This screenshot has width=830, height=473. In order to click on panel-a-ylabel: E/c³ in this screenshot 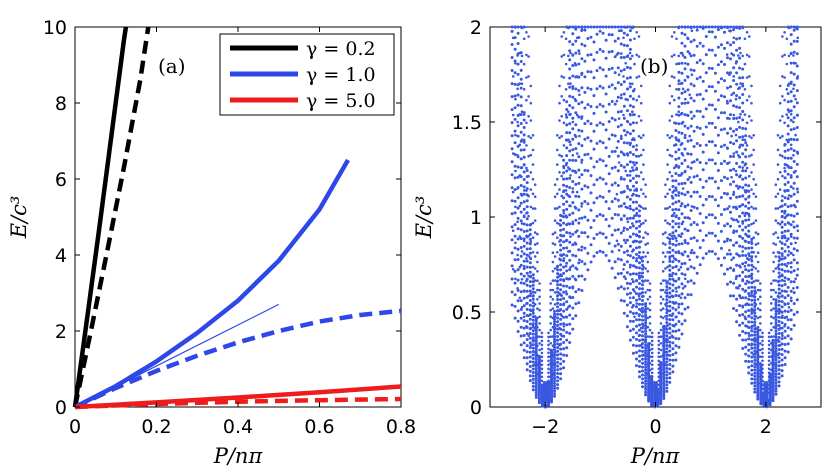, I will do `click(19, 218)`.